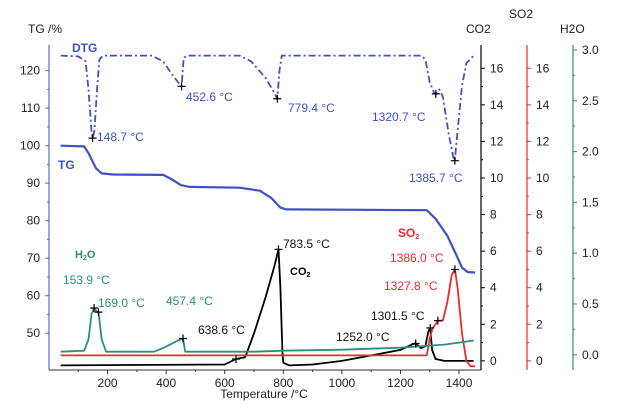 The image size is (617, 414). What do you see at coordinates (459, 383) in the screenshot?
I see `x-tick-label: 1400` at bounding box center [459, 383].